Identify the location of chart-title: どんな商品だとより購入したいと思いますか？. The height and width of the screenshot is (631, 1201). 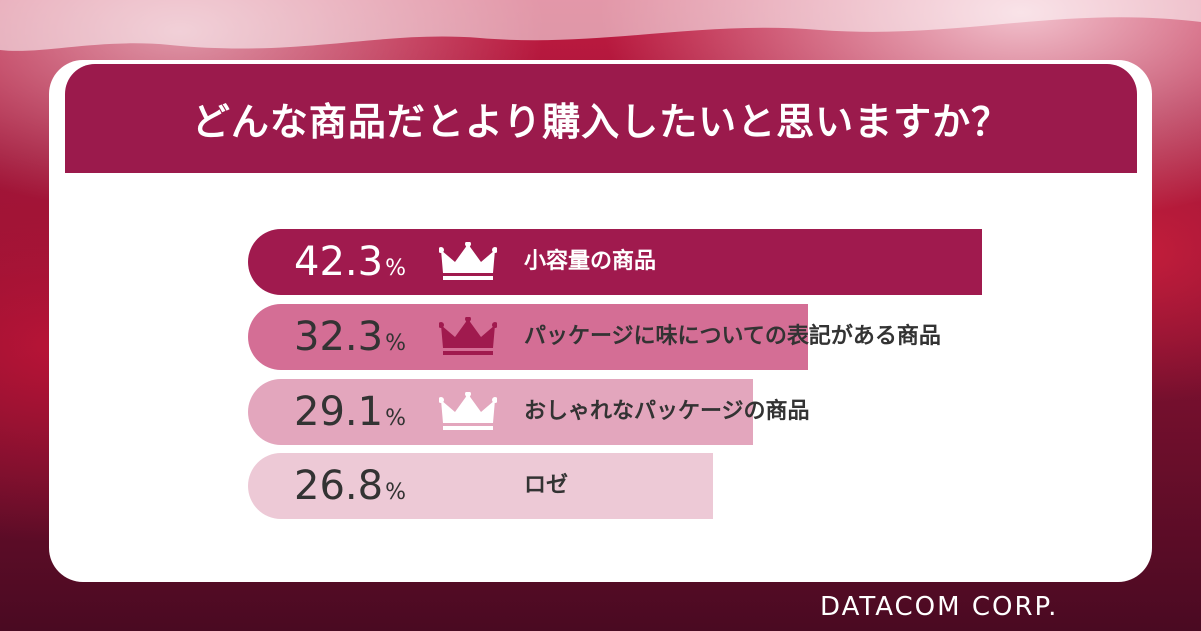
(601, 122).